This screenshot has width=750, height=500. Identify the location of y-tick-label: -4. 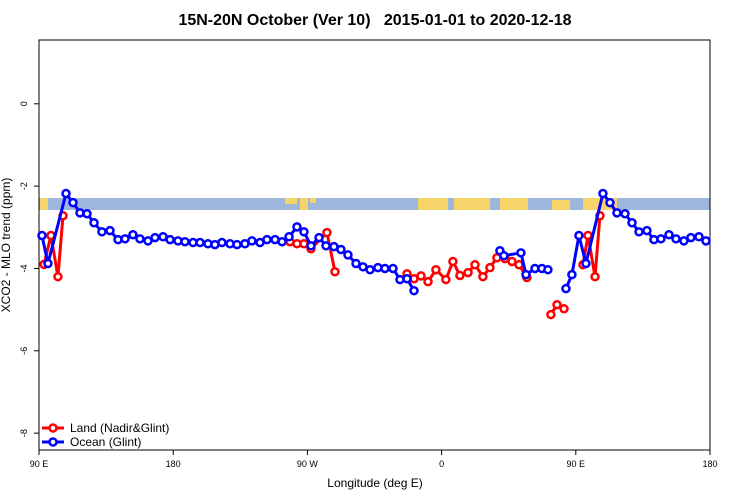
(24, 268).